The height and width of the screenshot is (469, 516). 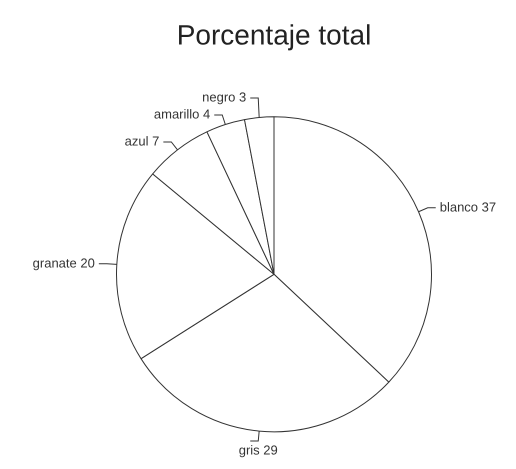 What do you see at coordinates (182, 114) in the screenshot?
I see `slice-label: amarillo 4` at bounding box center [182, 114].